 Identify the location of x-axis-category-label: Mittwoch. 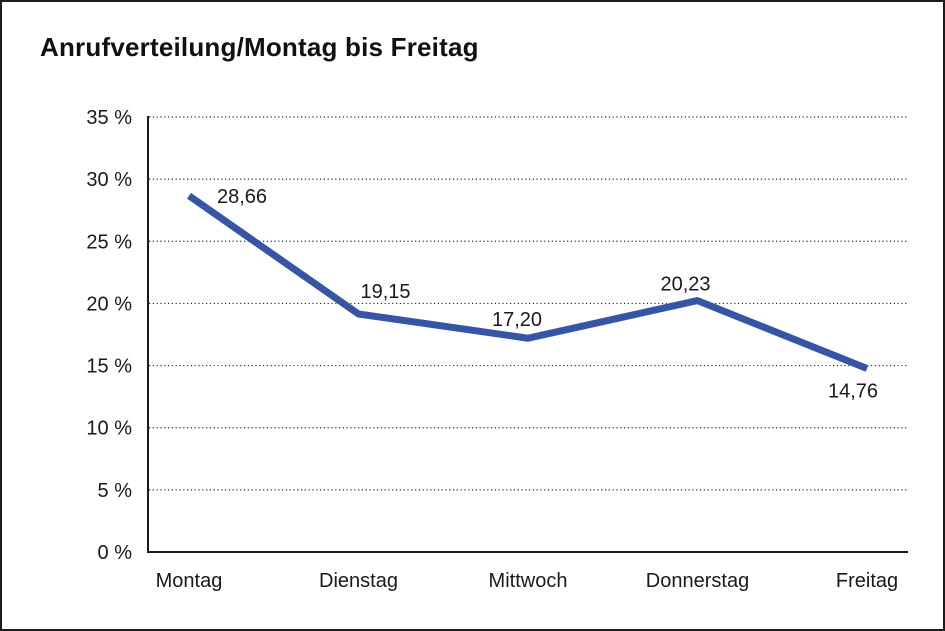
(528, 581).